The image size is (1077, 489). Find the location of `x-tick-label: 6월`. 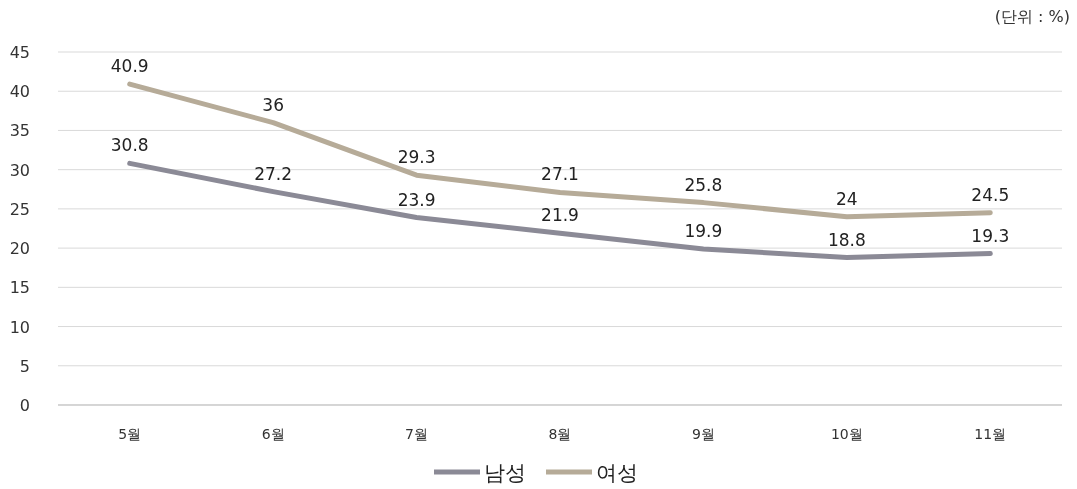

x-tick-label: 6월 is located at coordinates (273, 434).